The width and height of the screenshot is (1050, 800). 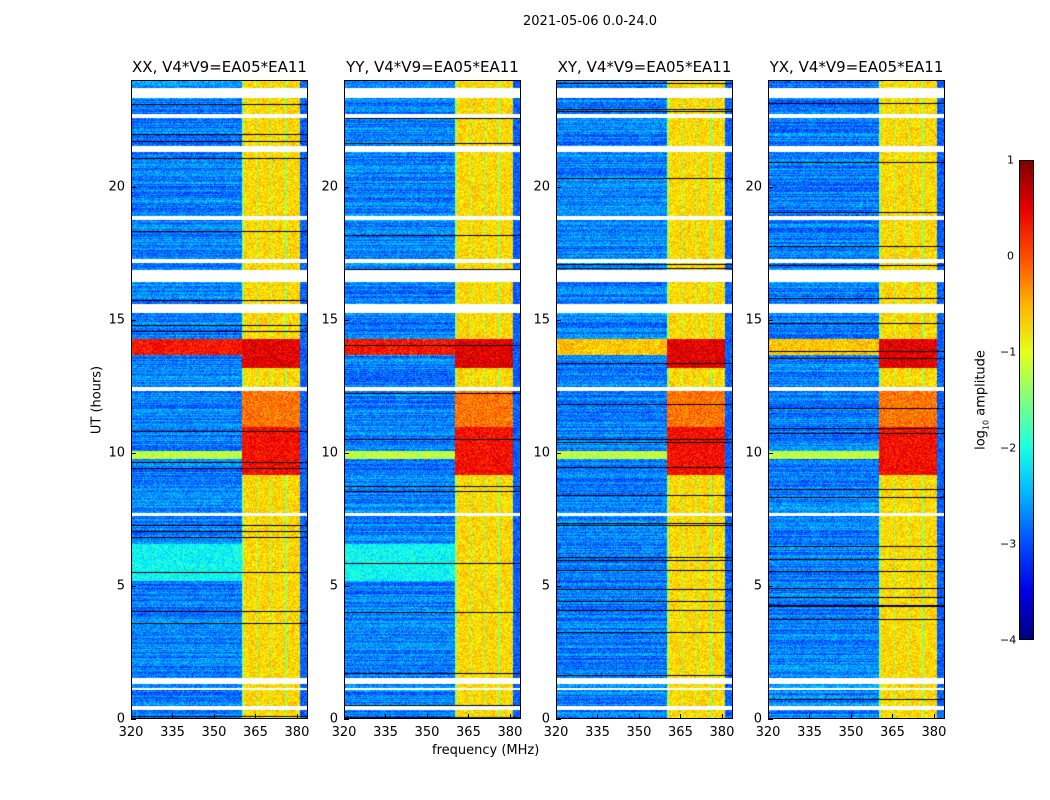 I want to click on panel-title: XY, V4*V9=EA05*EA11, so click(x=644, y=67).